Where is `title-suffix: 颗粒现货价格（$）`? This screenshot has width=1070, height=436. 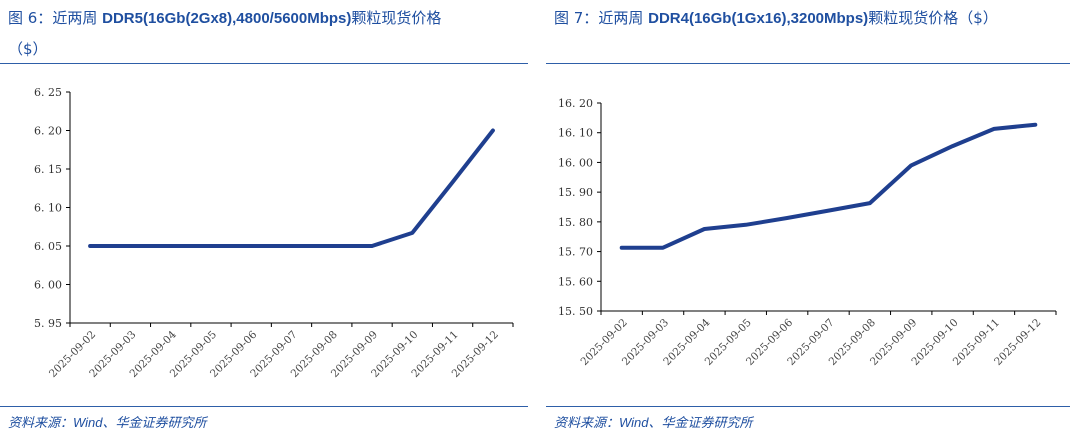 title-suffix: 颗粒现货价格（$） is located at coordinates (933, 18).